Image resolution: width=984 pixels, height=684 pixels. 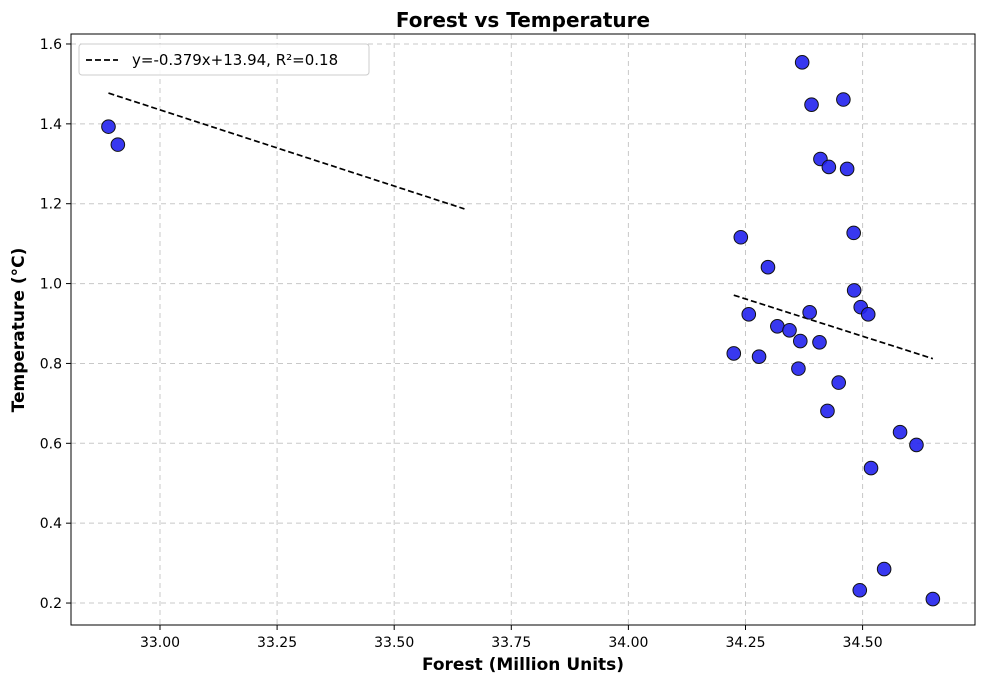 What do you see at coordinates (160, 643) in the screenshot?
I see `x-tick-label: 33.00` at bounding box center [160, 643].